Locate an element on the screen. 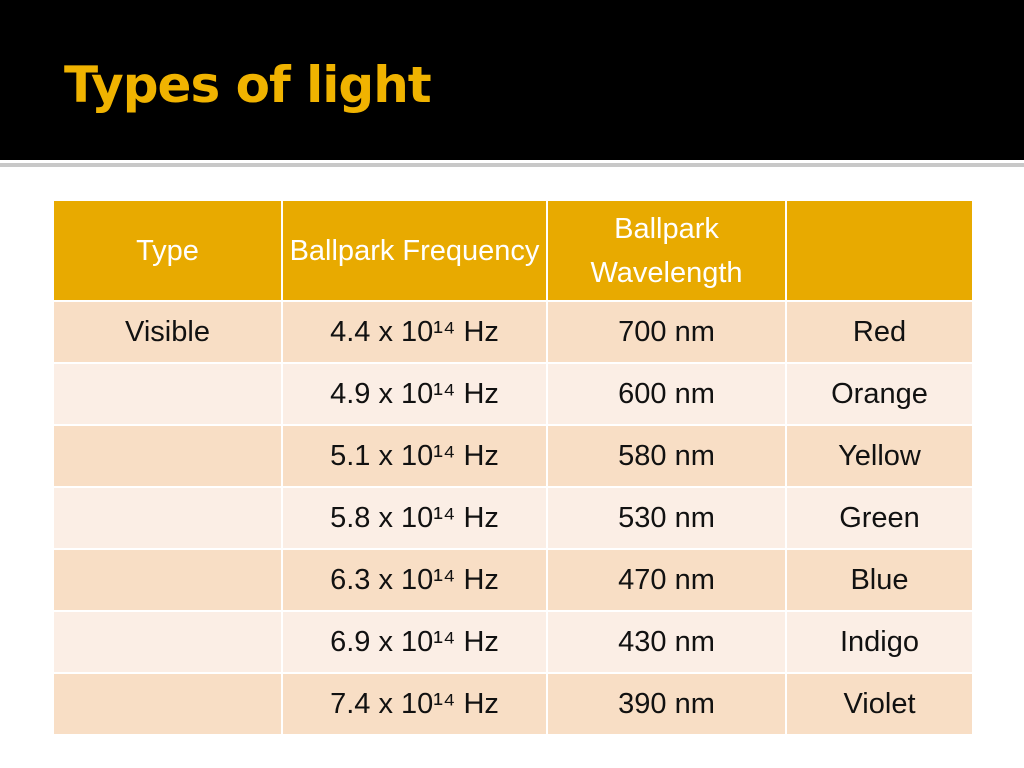 Image resolution: width=1024 pixels, height=768 pixels. cell-wavelength: 430 nm is located at coordinates (666, 642).